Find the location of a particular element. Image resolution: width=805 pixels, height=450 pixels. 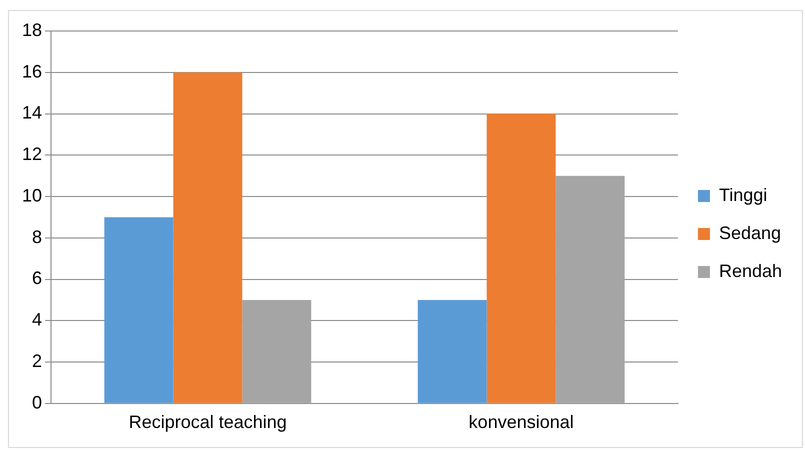

y-tick-label: 6 is located at coordinates (37, 278).